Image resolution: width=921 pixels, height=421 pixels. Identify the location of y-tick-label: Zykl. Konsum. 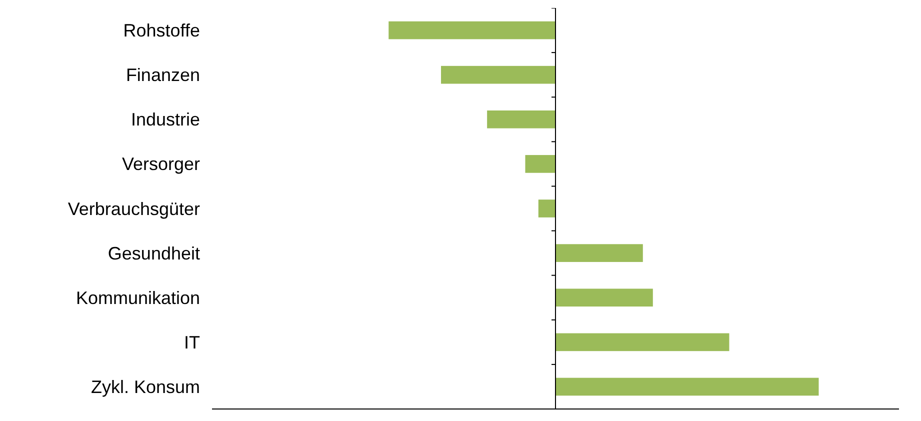
(145, 387).